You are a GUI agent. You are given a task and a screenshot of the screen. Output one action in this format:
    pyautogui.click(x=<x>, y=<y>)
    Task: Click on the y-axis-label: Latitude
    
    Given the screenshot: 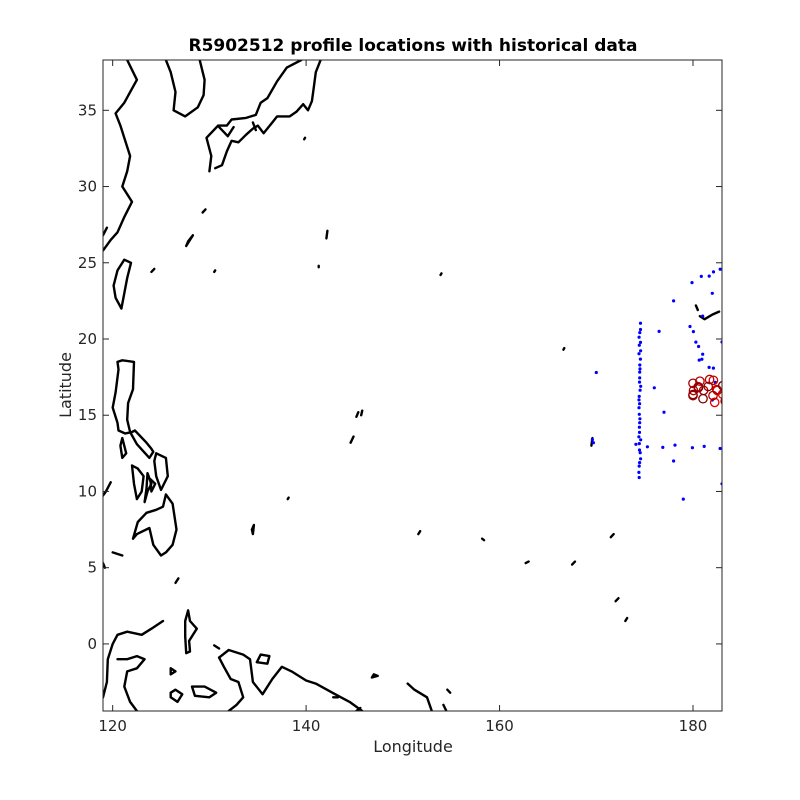 What is the action you would take?
    pyautogui.click(x=65, y=385)
    